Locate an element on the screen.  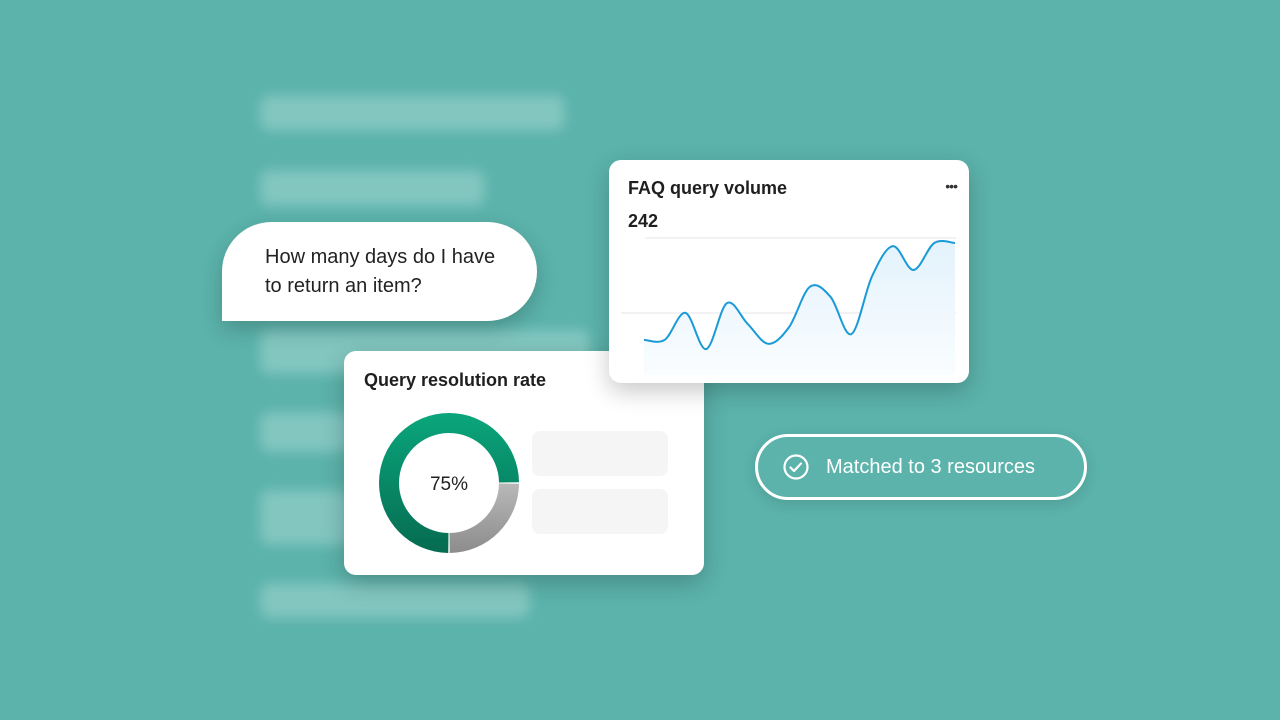
line-series is located at coordinates (799, 295).